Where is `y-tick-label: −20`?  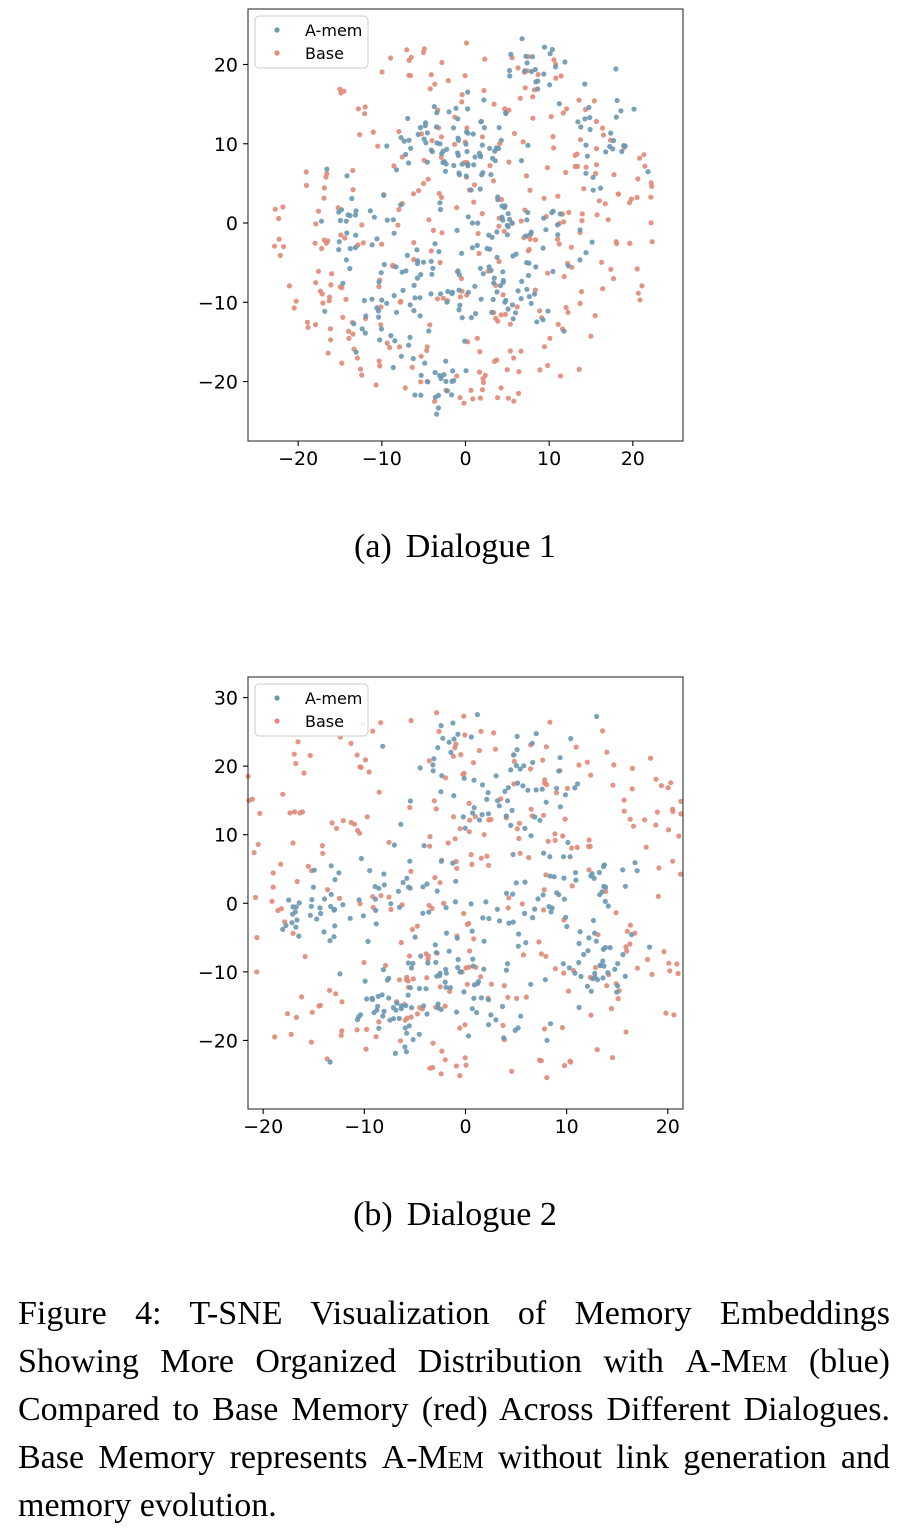 y-tick-label: −20 is located at coordinates (218, 383).